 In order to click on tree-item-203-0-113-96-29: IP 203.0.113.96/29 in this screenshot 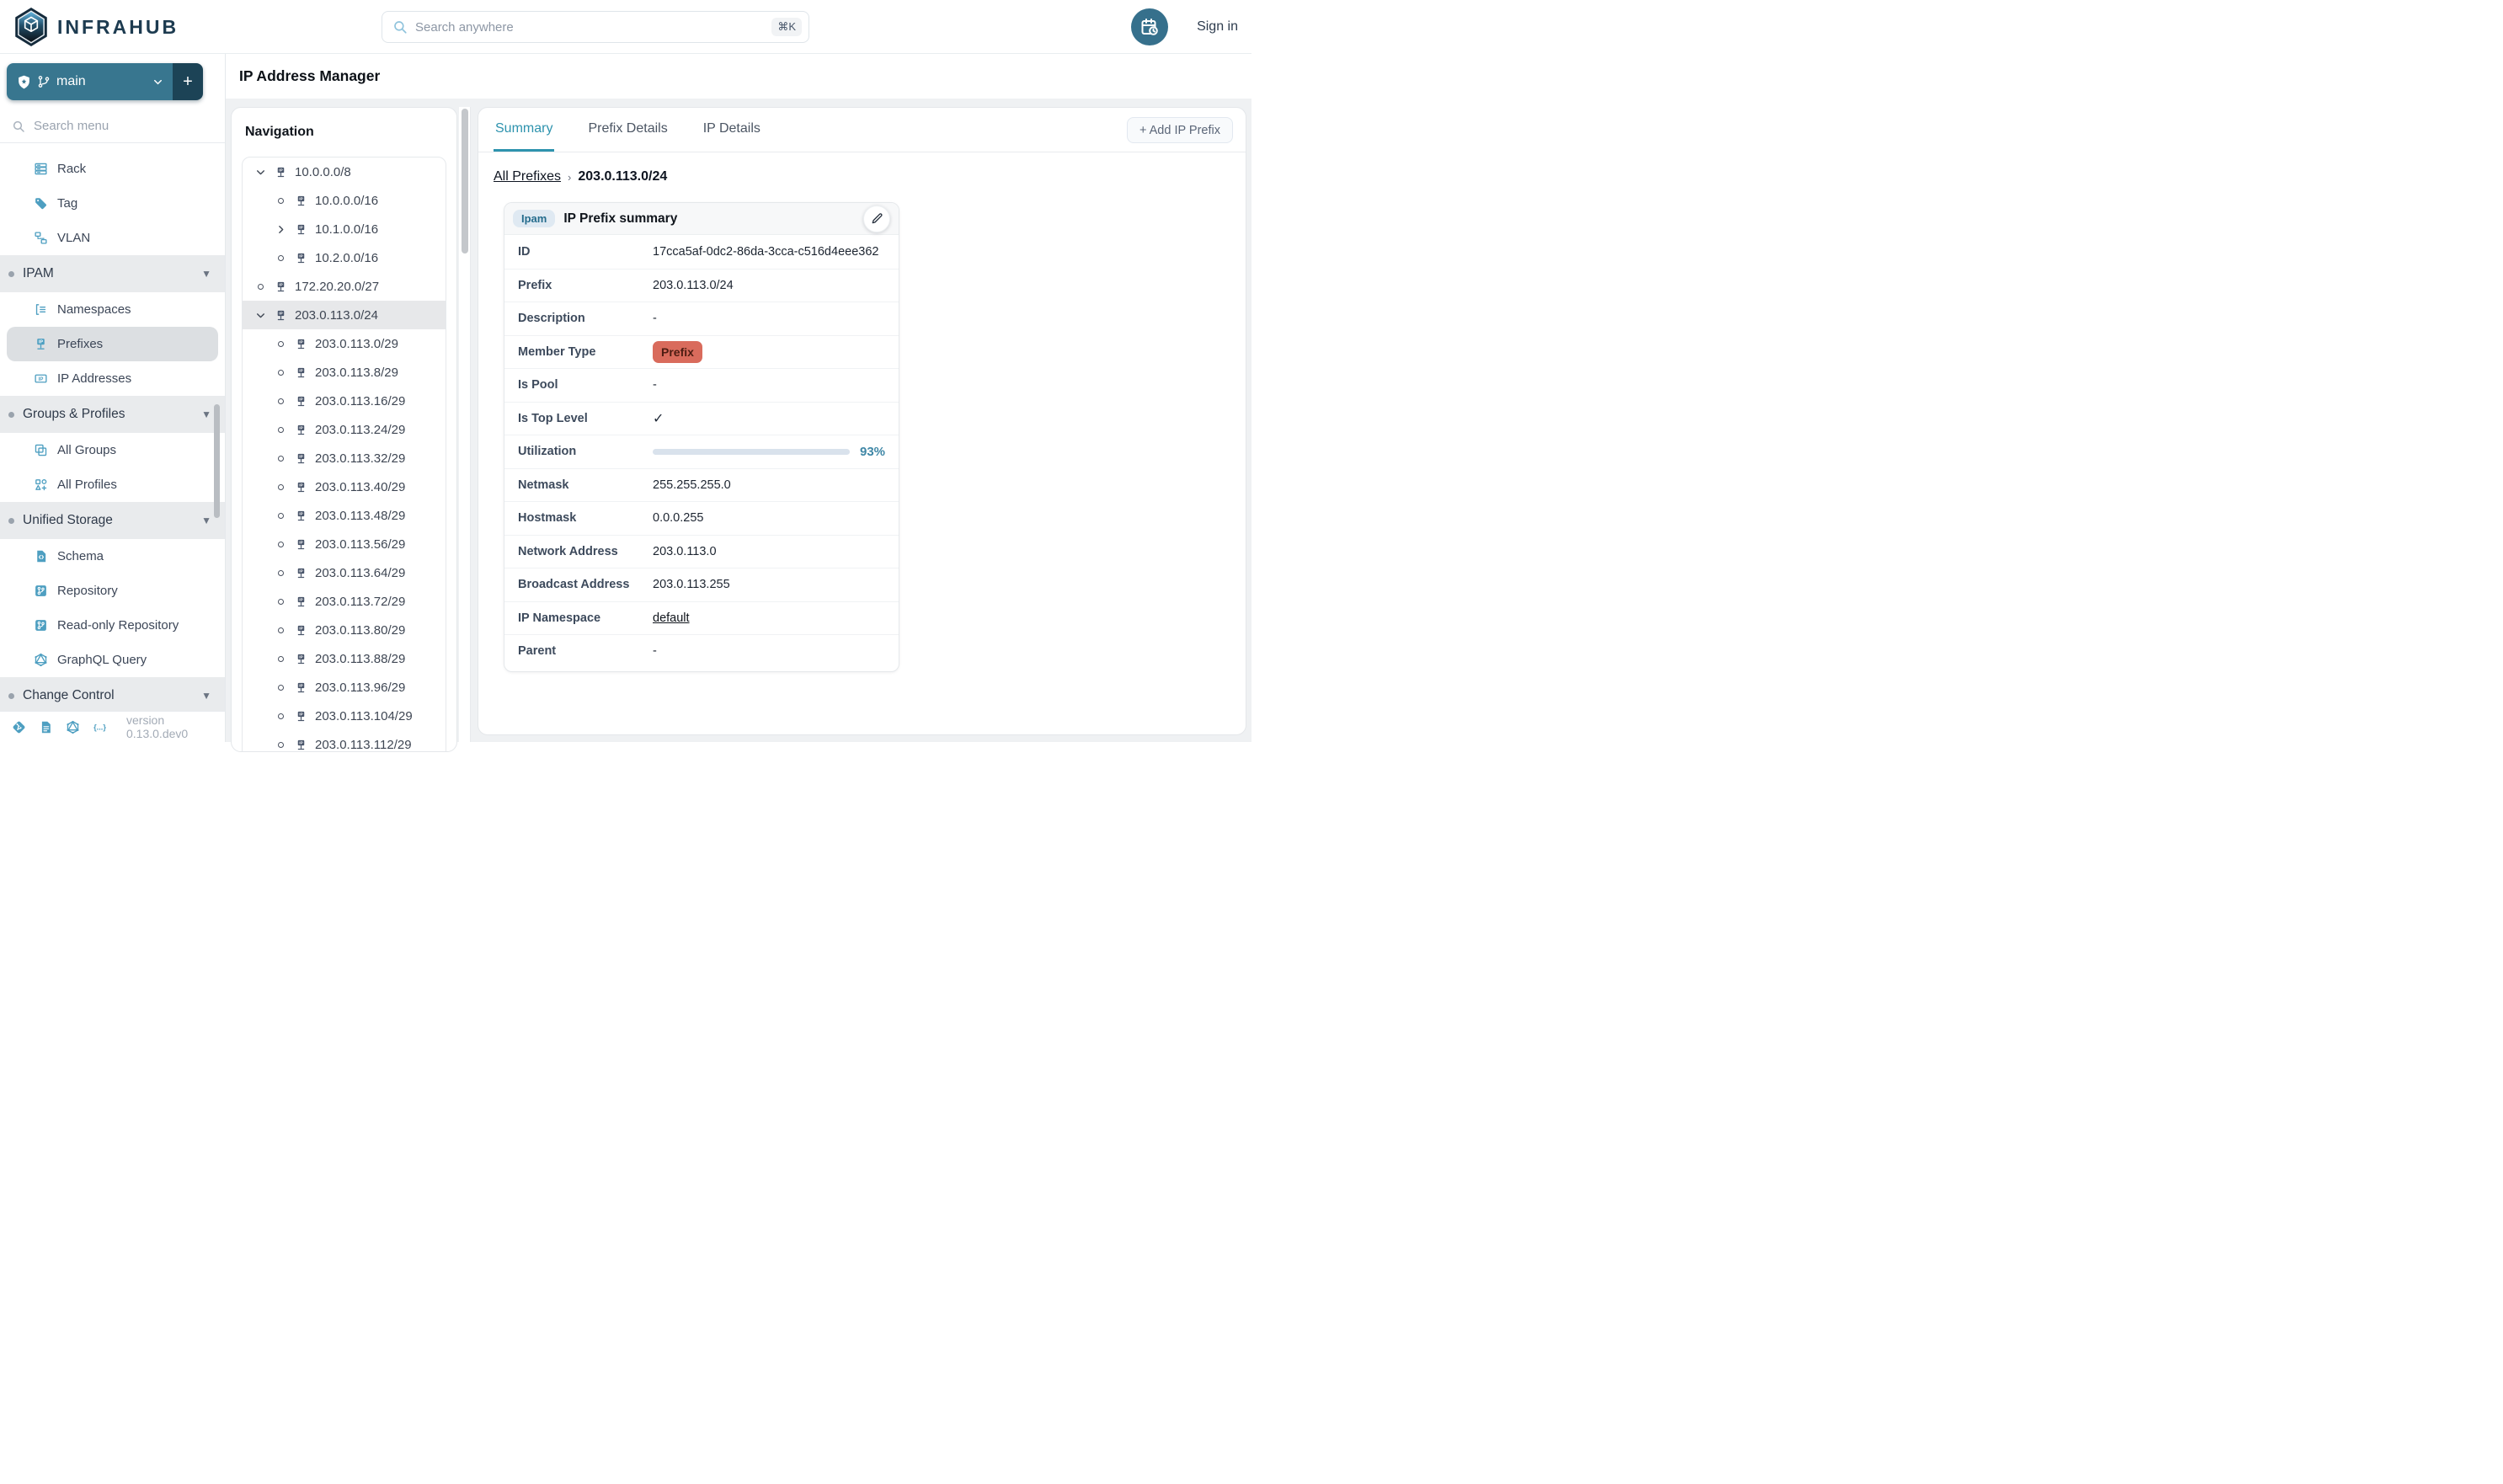, I will do `click(344, 688)`.